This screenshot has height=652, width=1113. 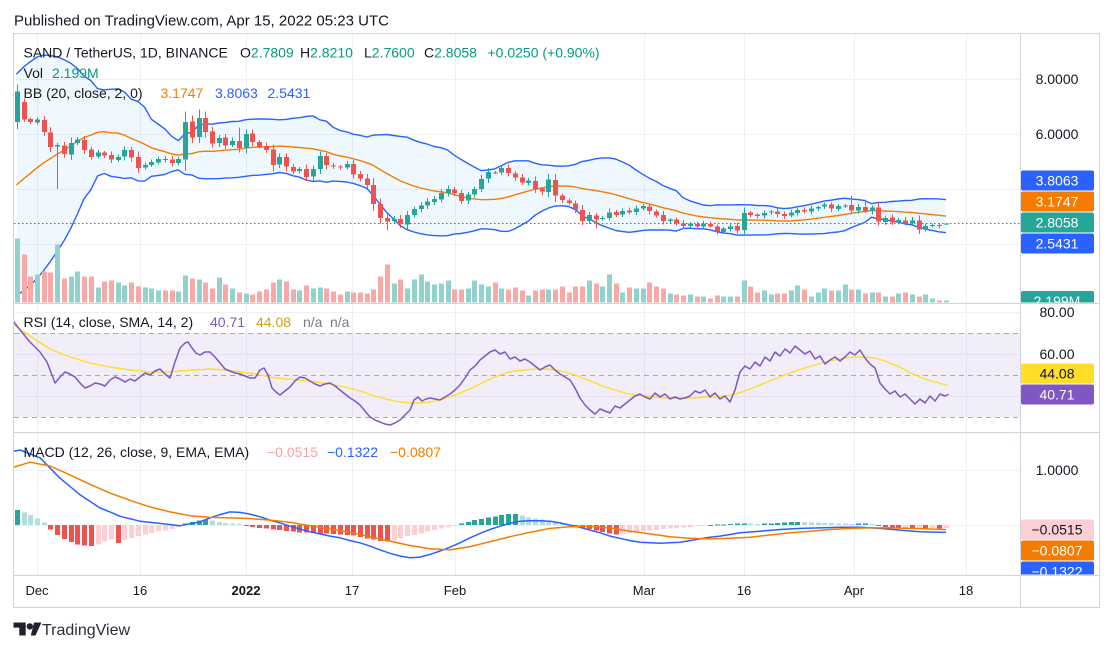 I want to click on svg-text: 3.1747, so click(x=1057, y=202).